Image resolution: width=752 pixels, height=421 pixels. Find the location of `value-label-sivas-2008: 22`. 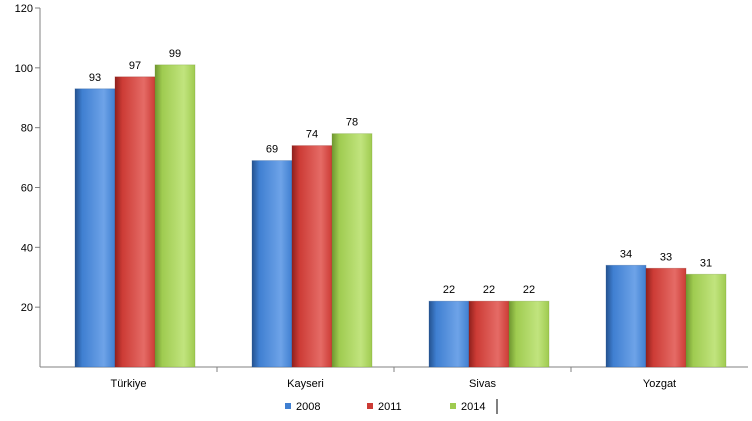

value-label-sivas-2008: 22 is located at coordinates (449, 290).